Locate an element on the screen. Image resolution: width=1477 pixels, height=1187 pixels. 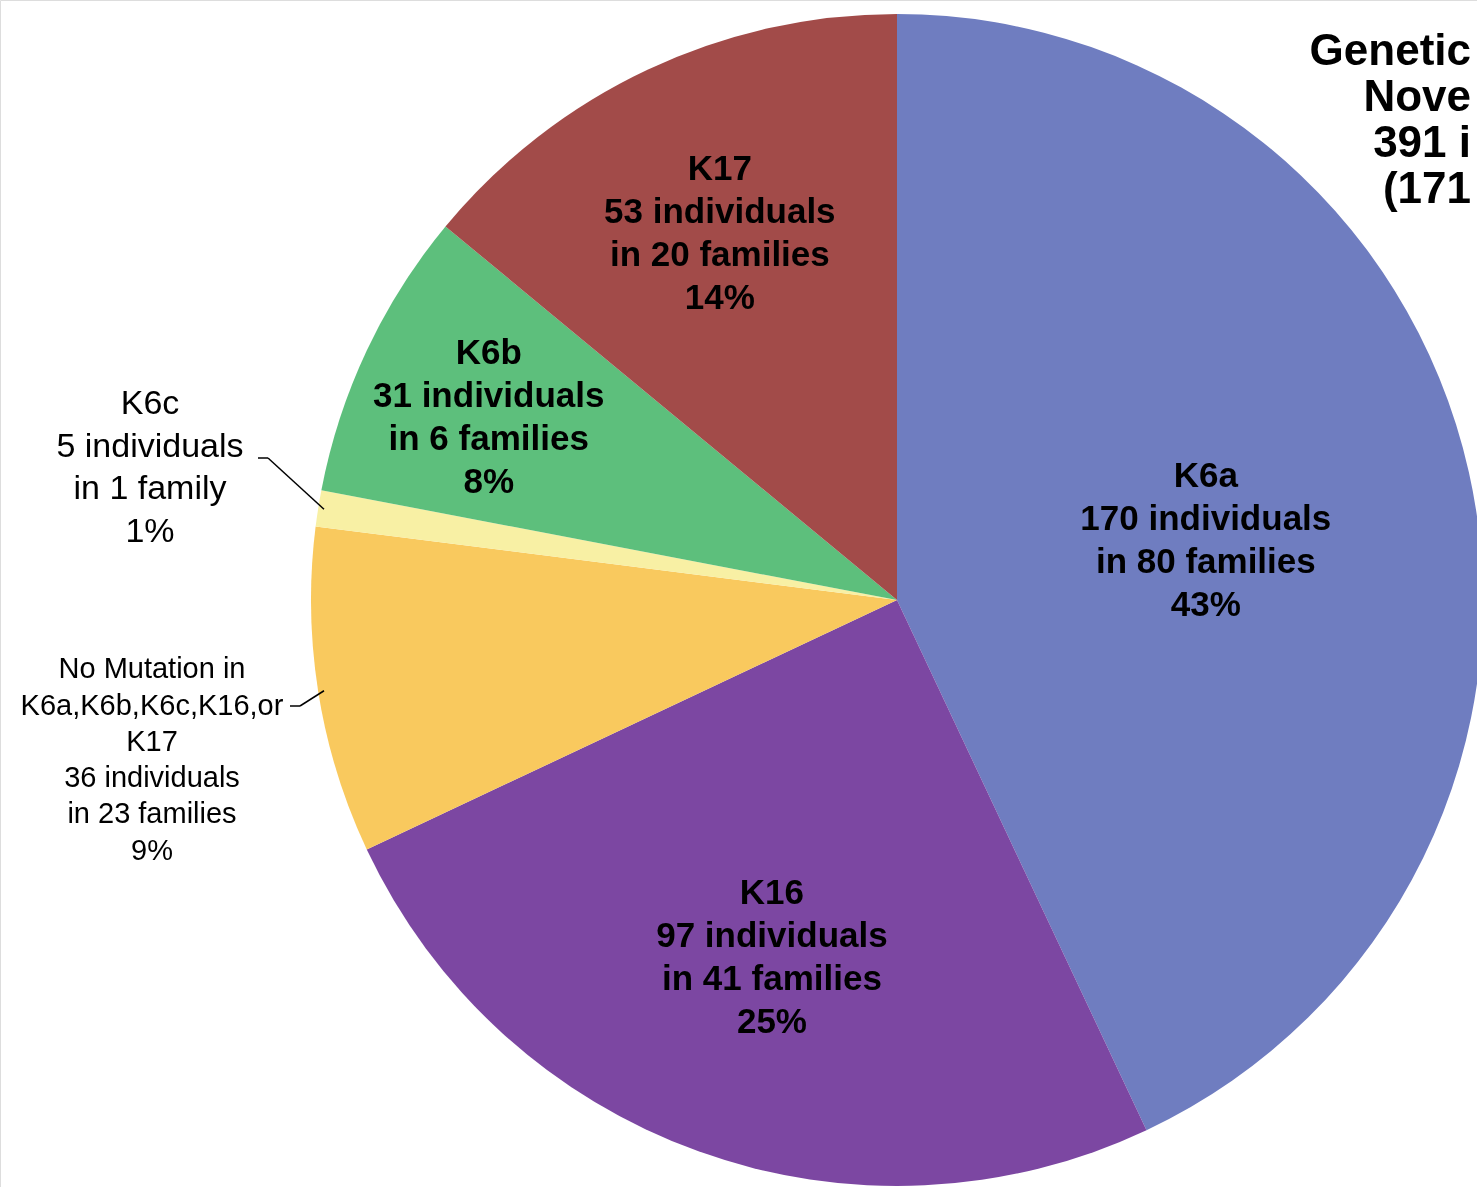
slice-label: No Mutation in K6a,K6b,K6c,K16,or K17 is located at coordinates (152, 704).